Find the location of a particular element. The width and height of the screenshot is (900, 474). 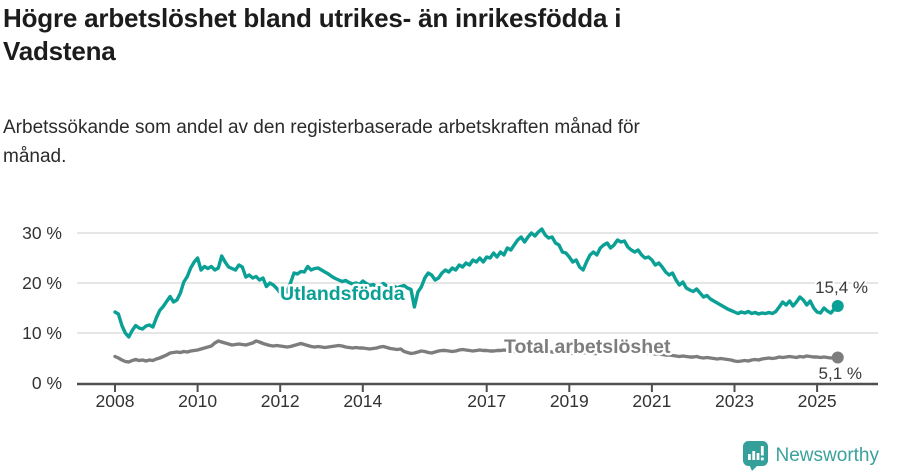

series-end-value-total: 5,1 % is located at coordinates (840, 373).